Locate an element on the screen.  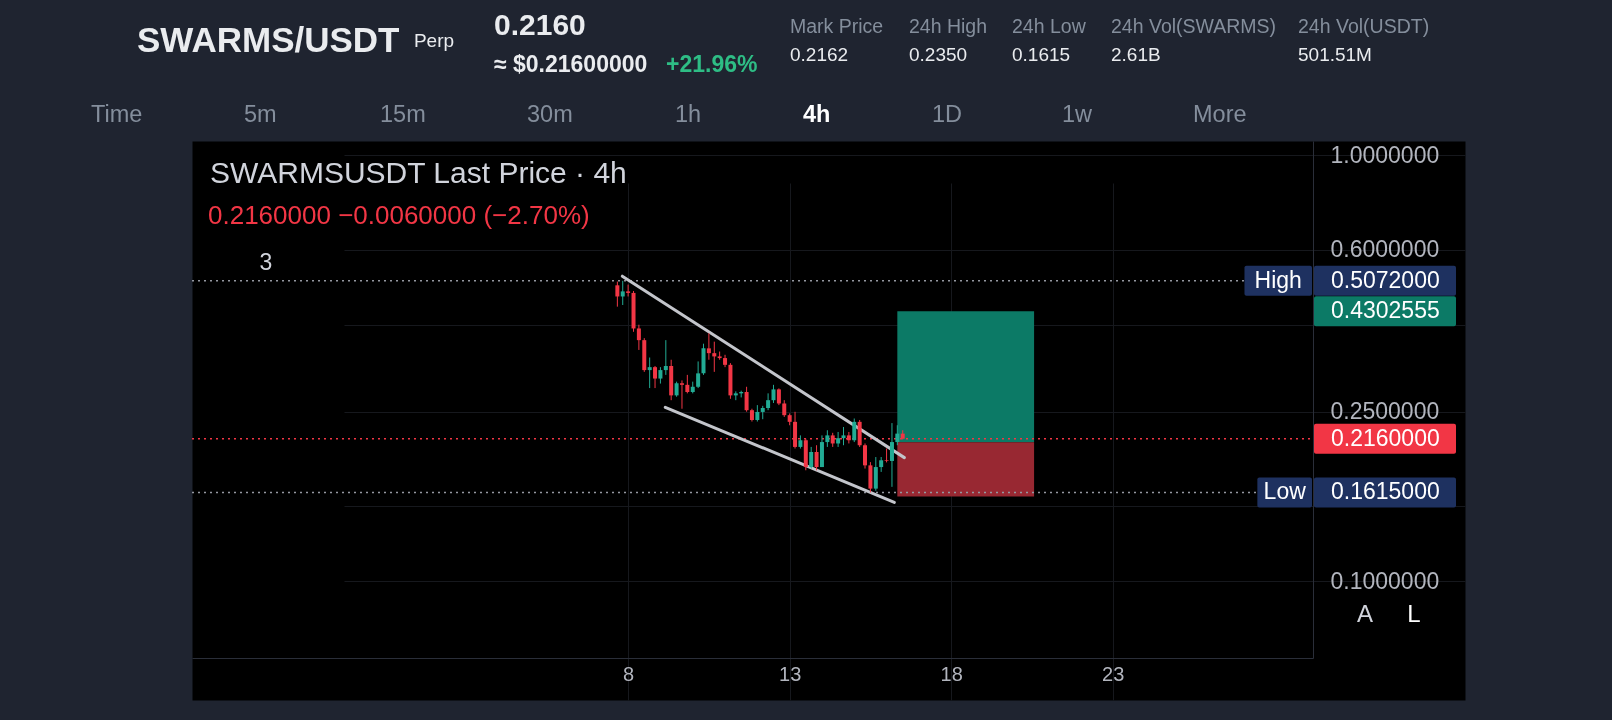
text: 24h Vol(USDT) is located at coordinates (1364, 26).